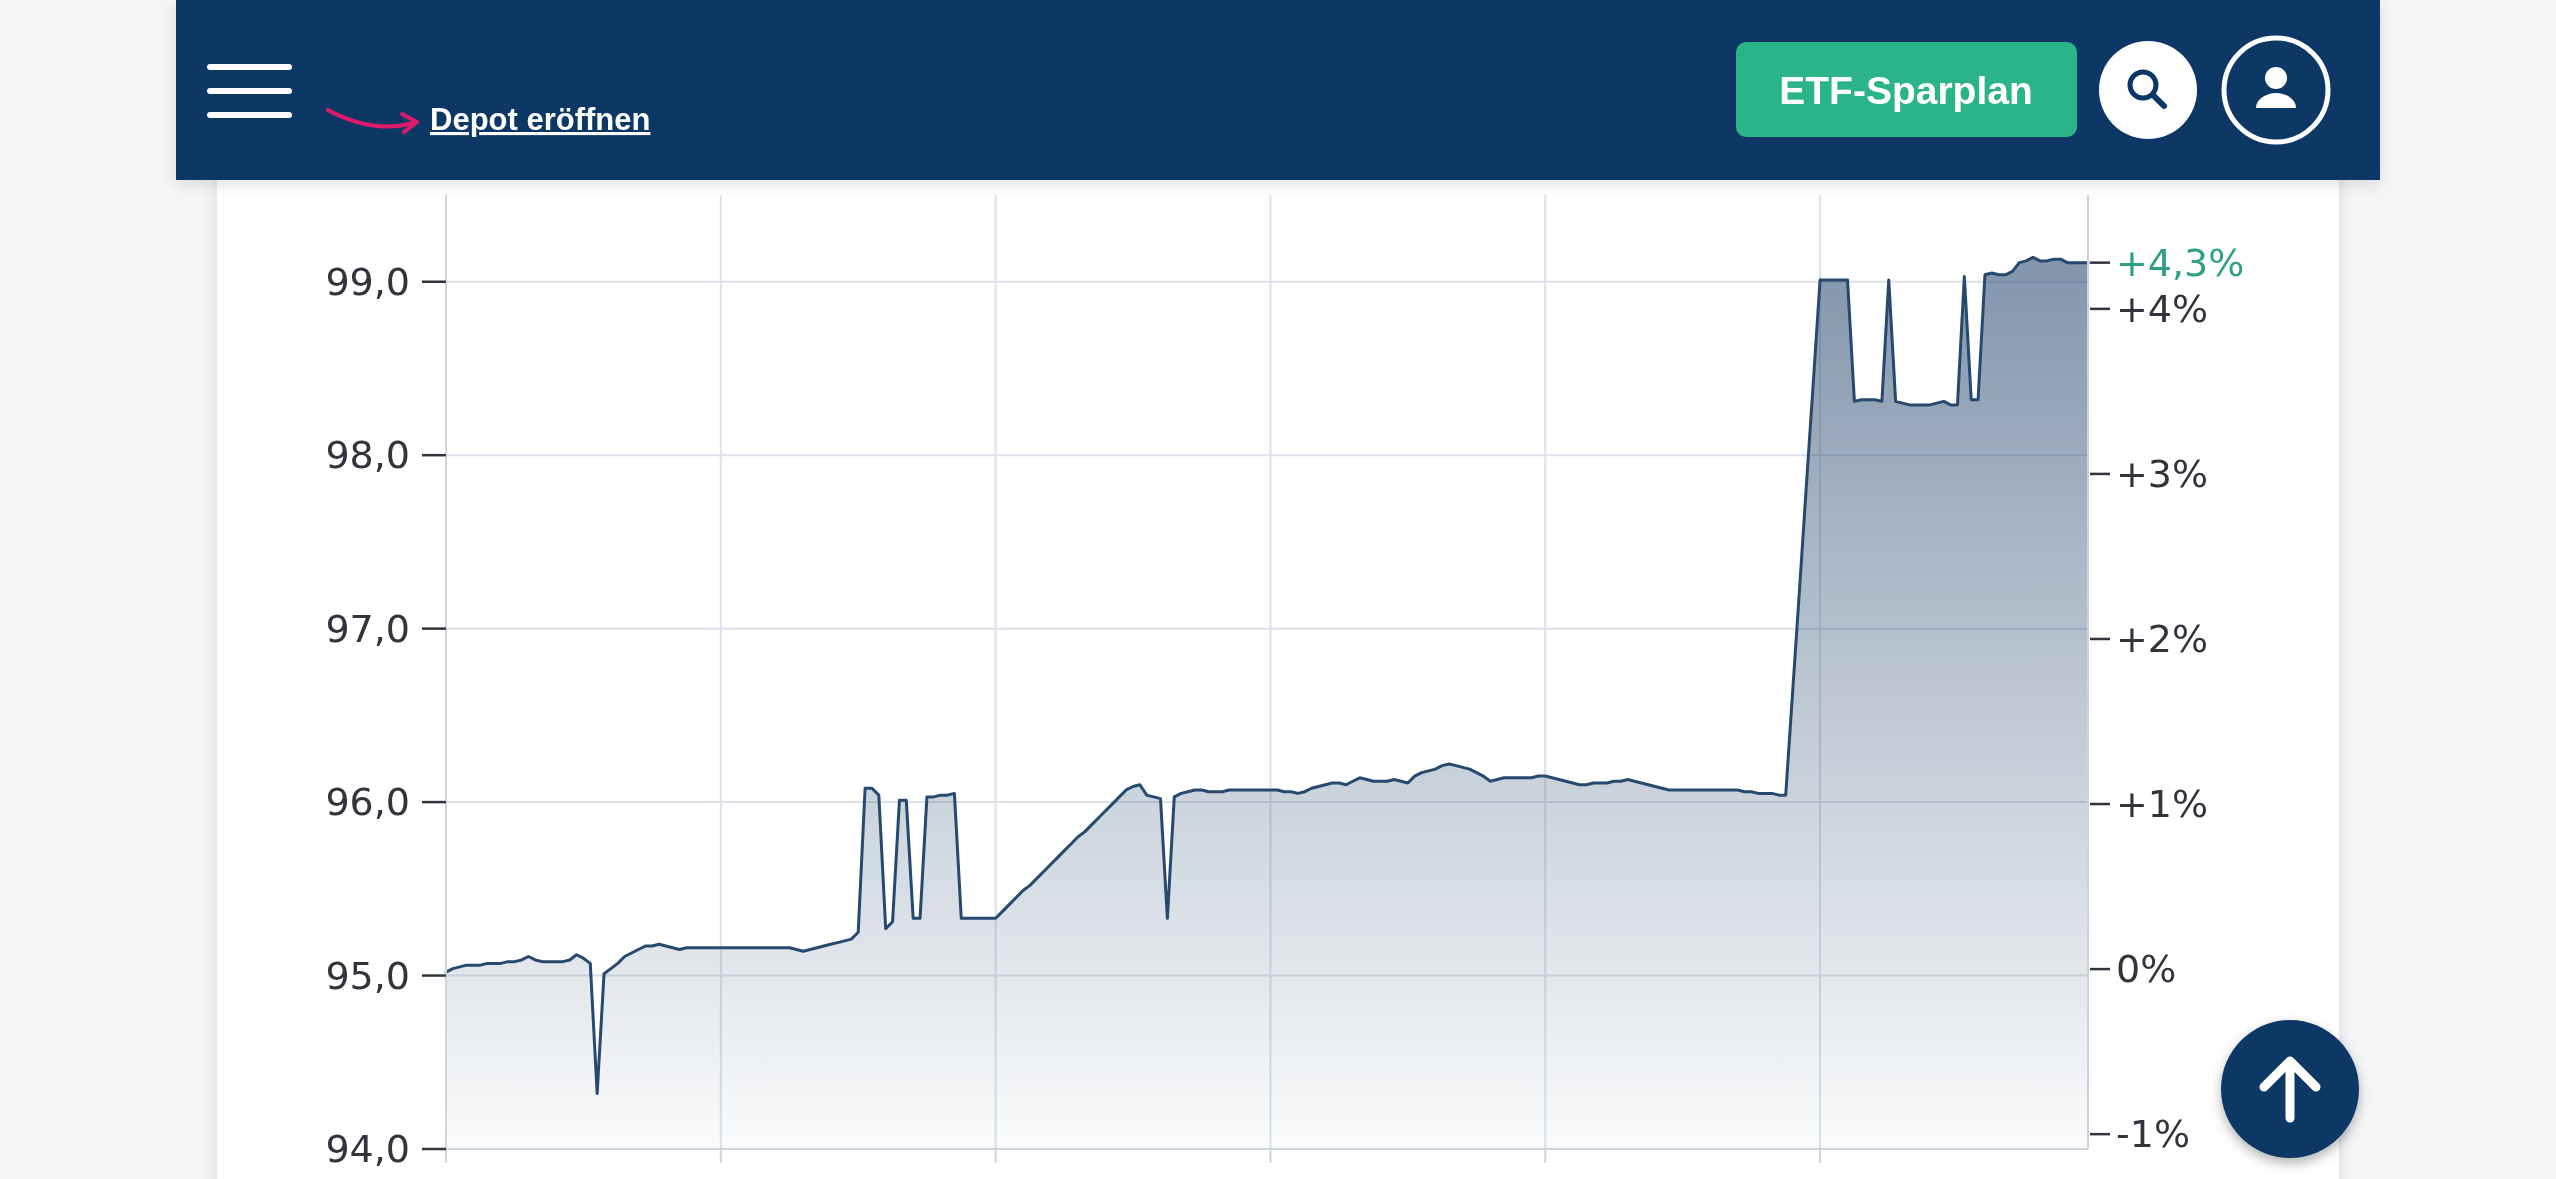 The height and width of the screenshot is (1179, 2556). I want to click on y2-tick-label: 0%, so click(2146, 969).